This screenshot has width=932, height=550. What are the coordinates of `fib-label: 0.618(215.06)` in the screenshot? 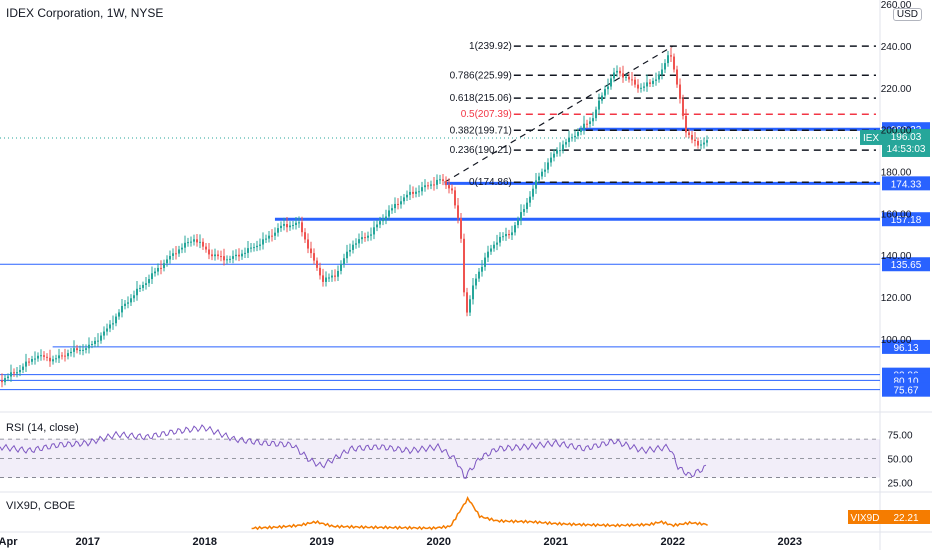 It's located at (481, 98).